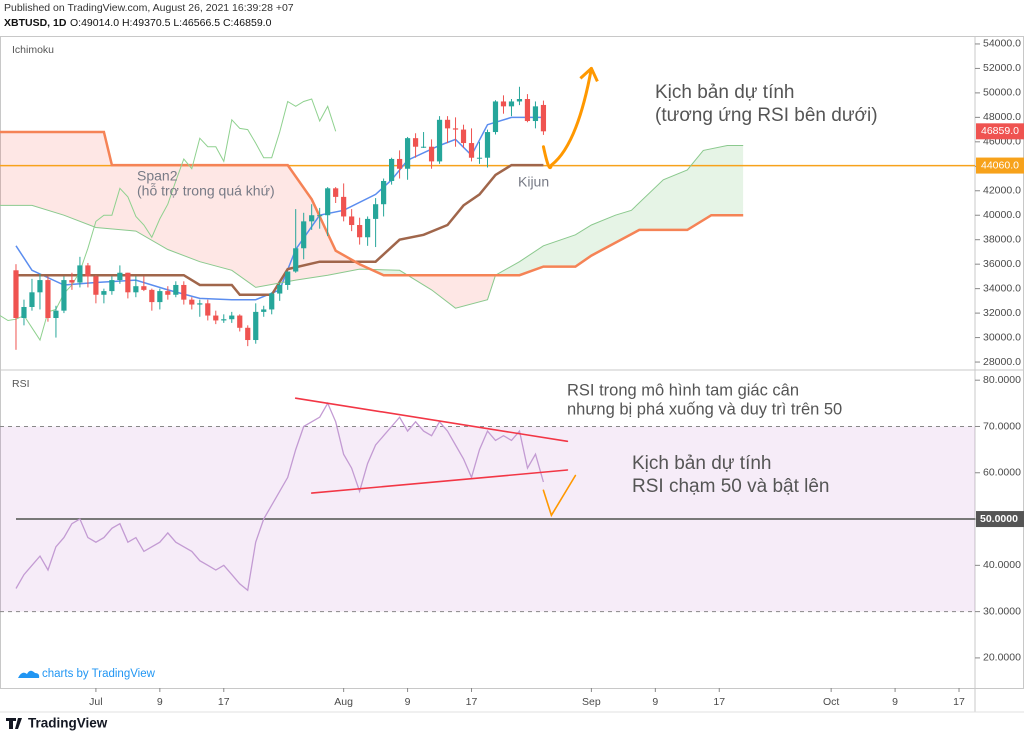 This screenshot has width=1024, height=740. Describe the element at coordinates (1002, 565) in the screenshot. I see `y-tick-label: 40.0000` at that location.